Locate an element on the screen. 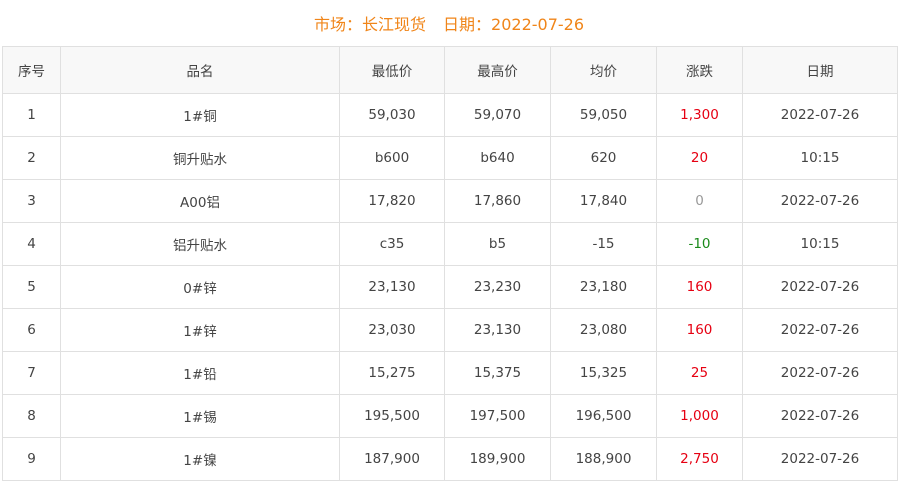 The height and width of the screenshot is (481, 898). cell-avg: 620 is located at coordinates (603, 158).